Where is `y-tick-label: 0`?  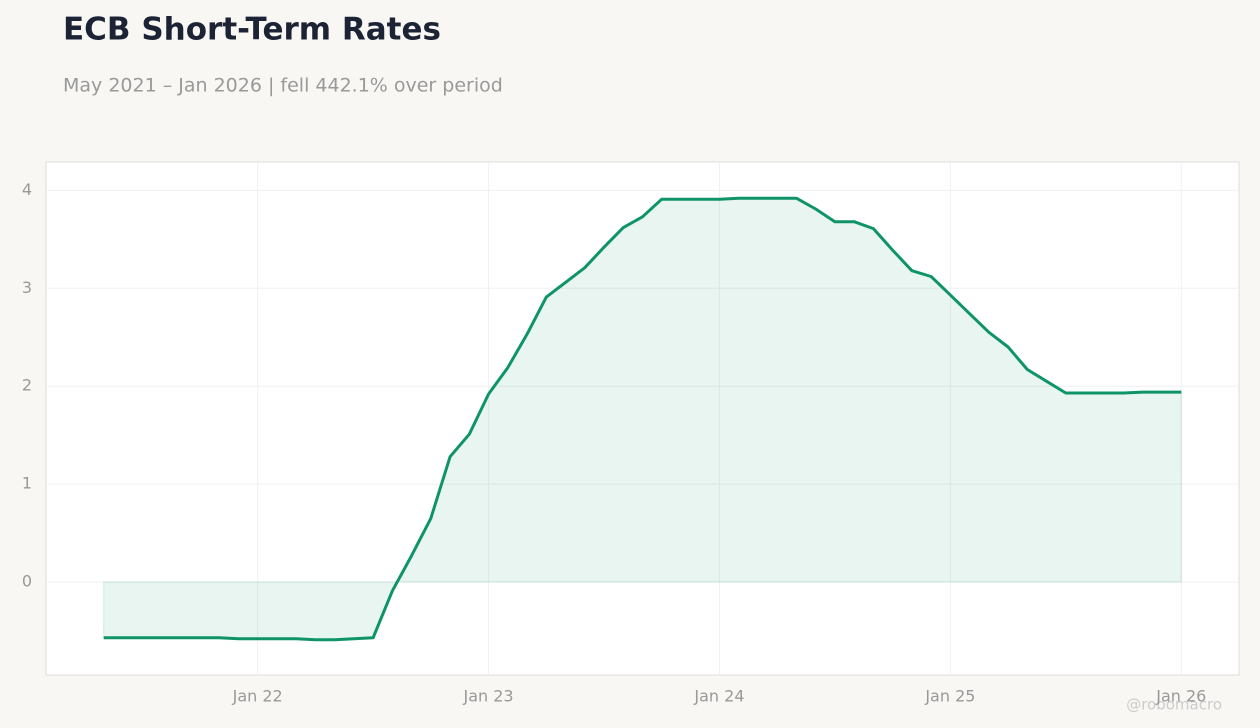
y-tick-label: 0 is located at coordinates (27, 580).